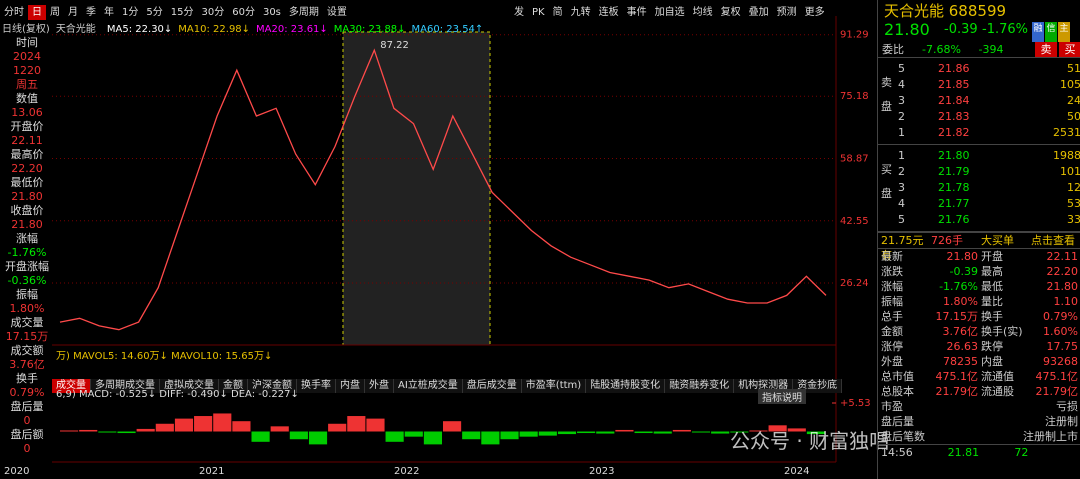 The image size is (1080, 479). I want to click on tab: AI立桩成交量, so click(428, 386).